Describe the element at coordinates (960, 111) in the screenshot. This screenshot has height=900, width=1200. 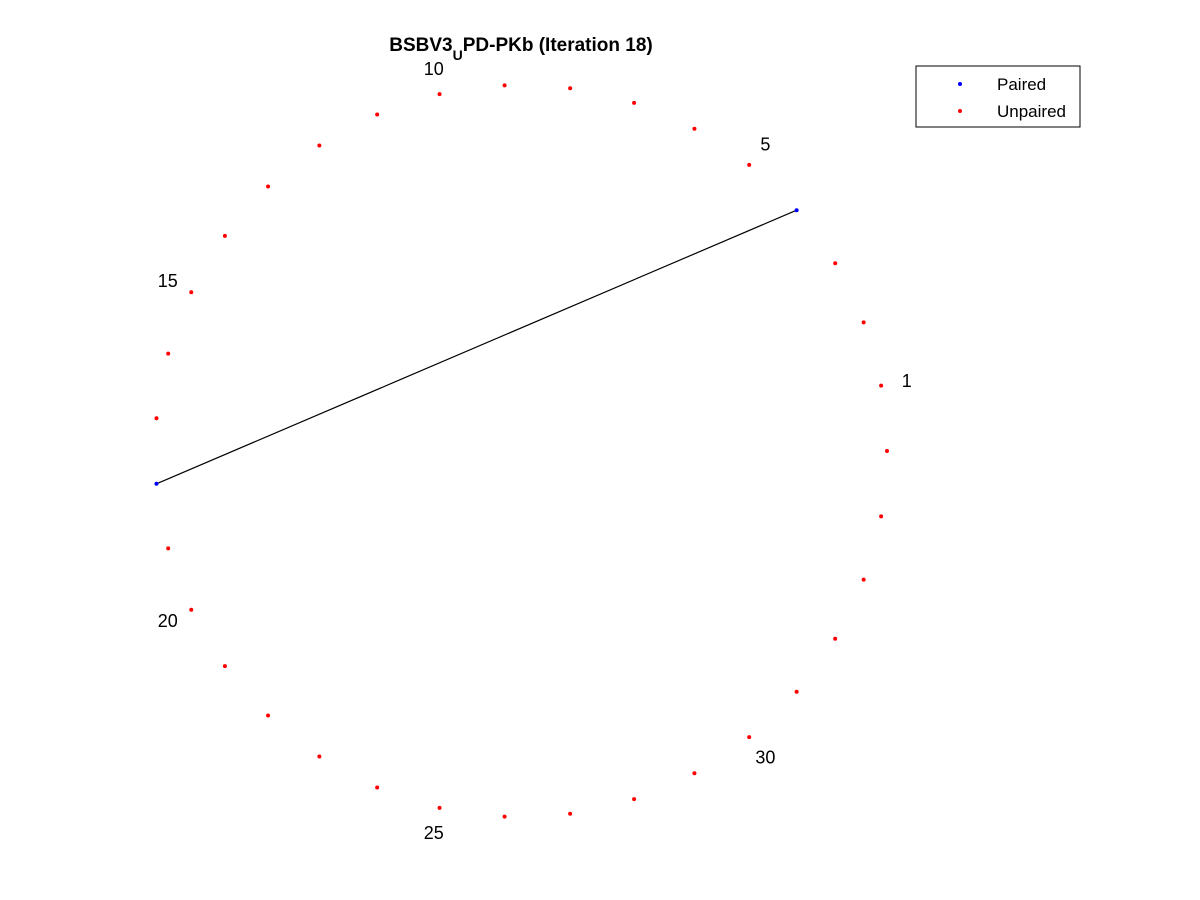
I see `legend-marker-unpaired` at that location.